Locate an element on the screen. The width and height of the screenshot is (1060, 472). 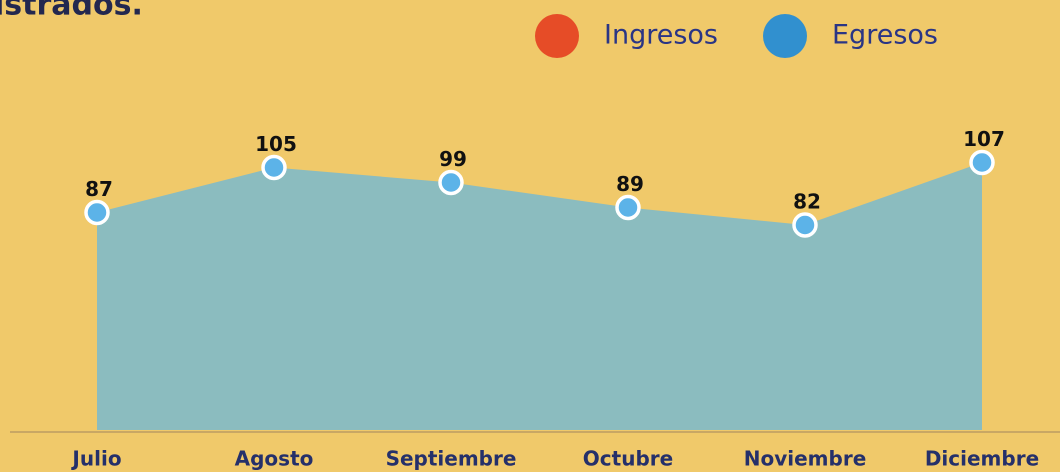
data-label: 87 is located at coordinates (99, 189).